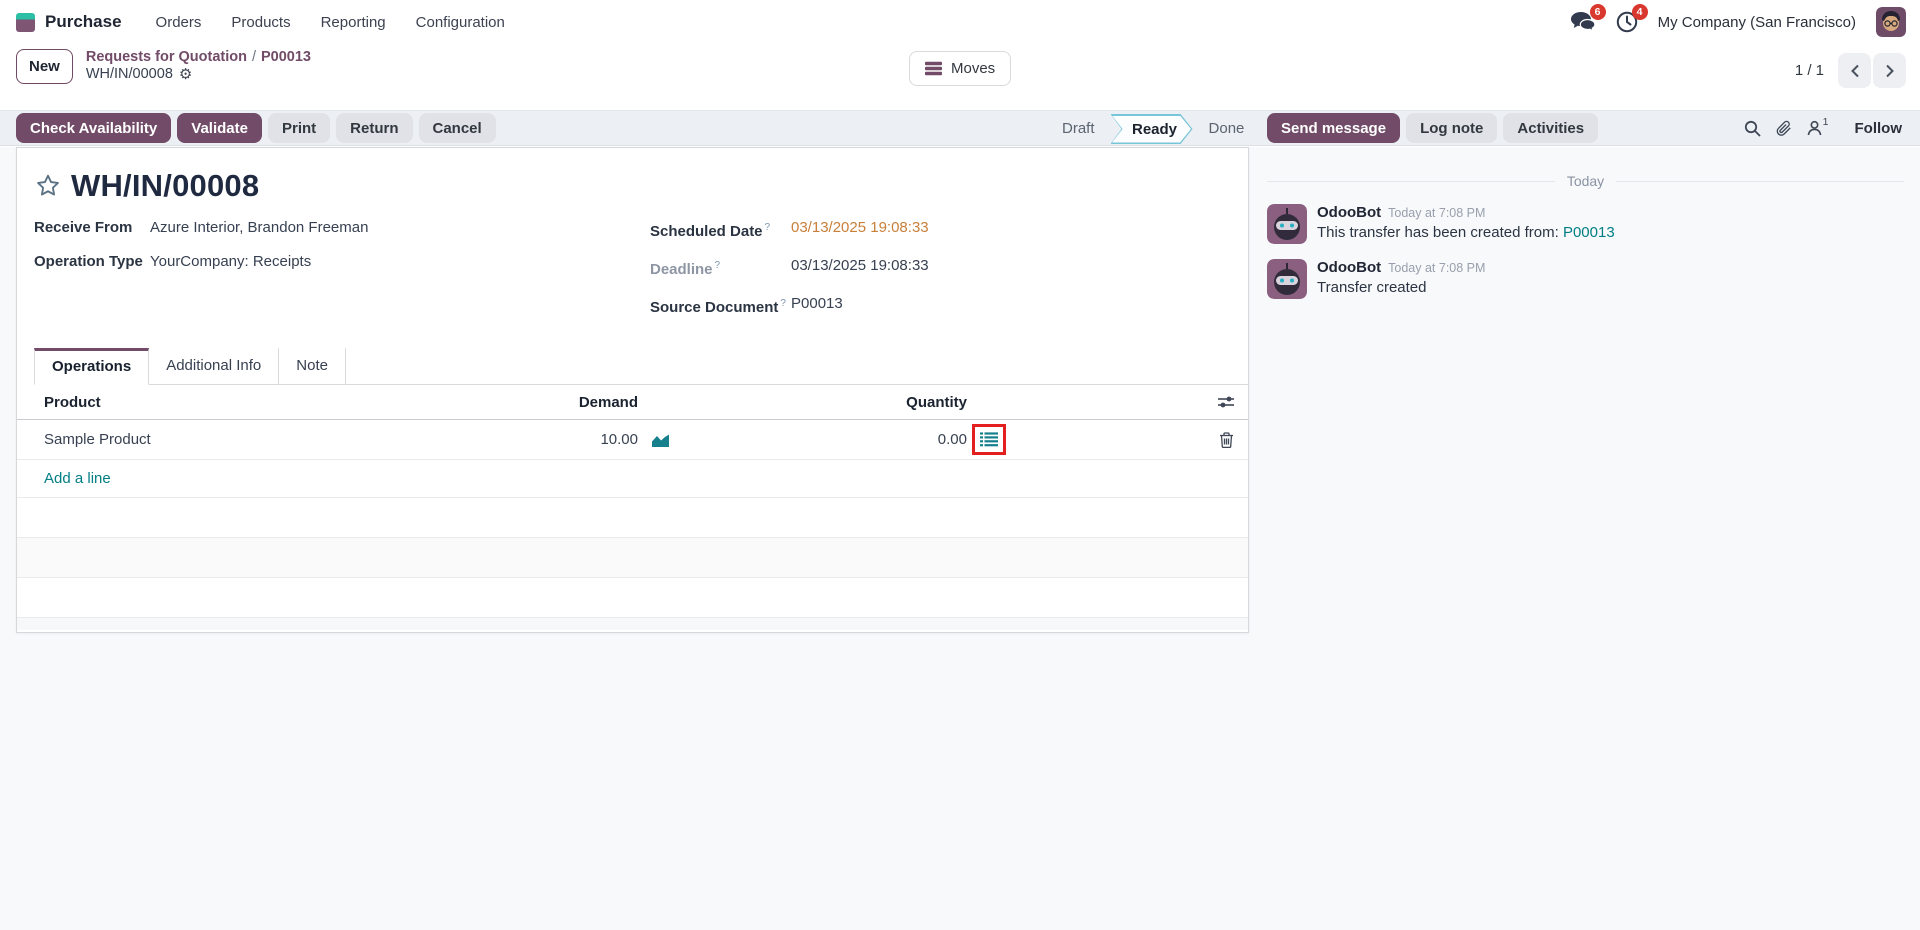  Describe the element at coordinates (261, 22) in the screenshot. I see `nav-item-products: Products` at that location.